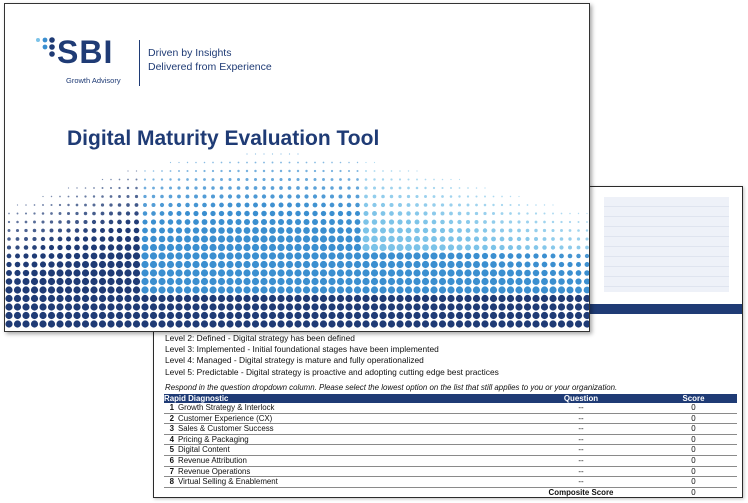 The height and width of the screenshot is (503, 748). I want to click on composite-value: 0, so click(693, 492).